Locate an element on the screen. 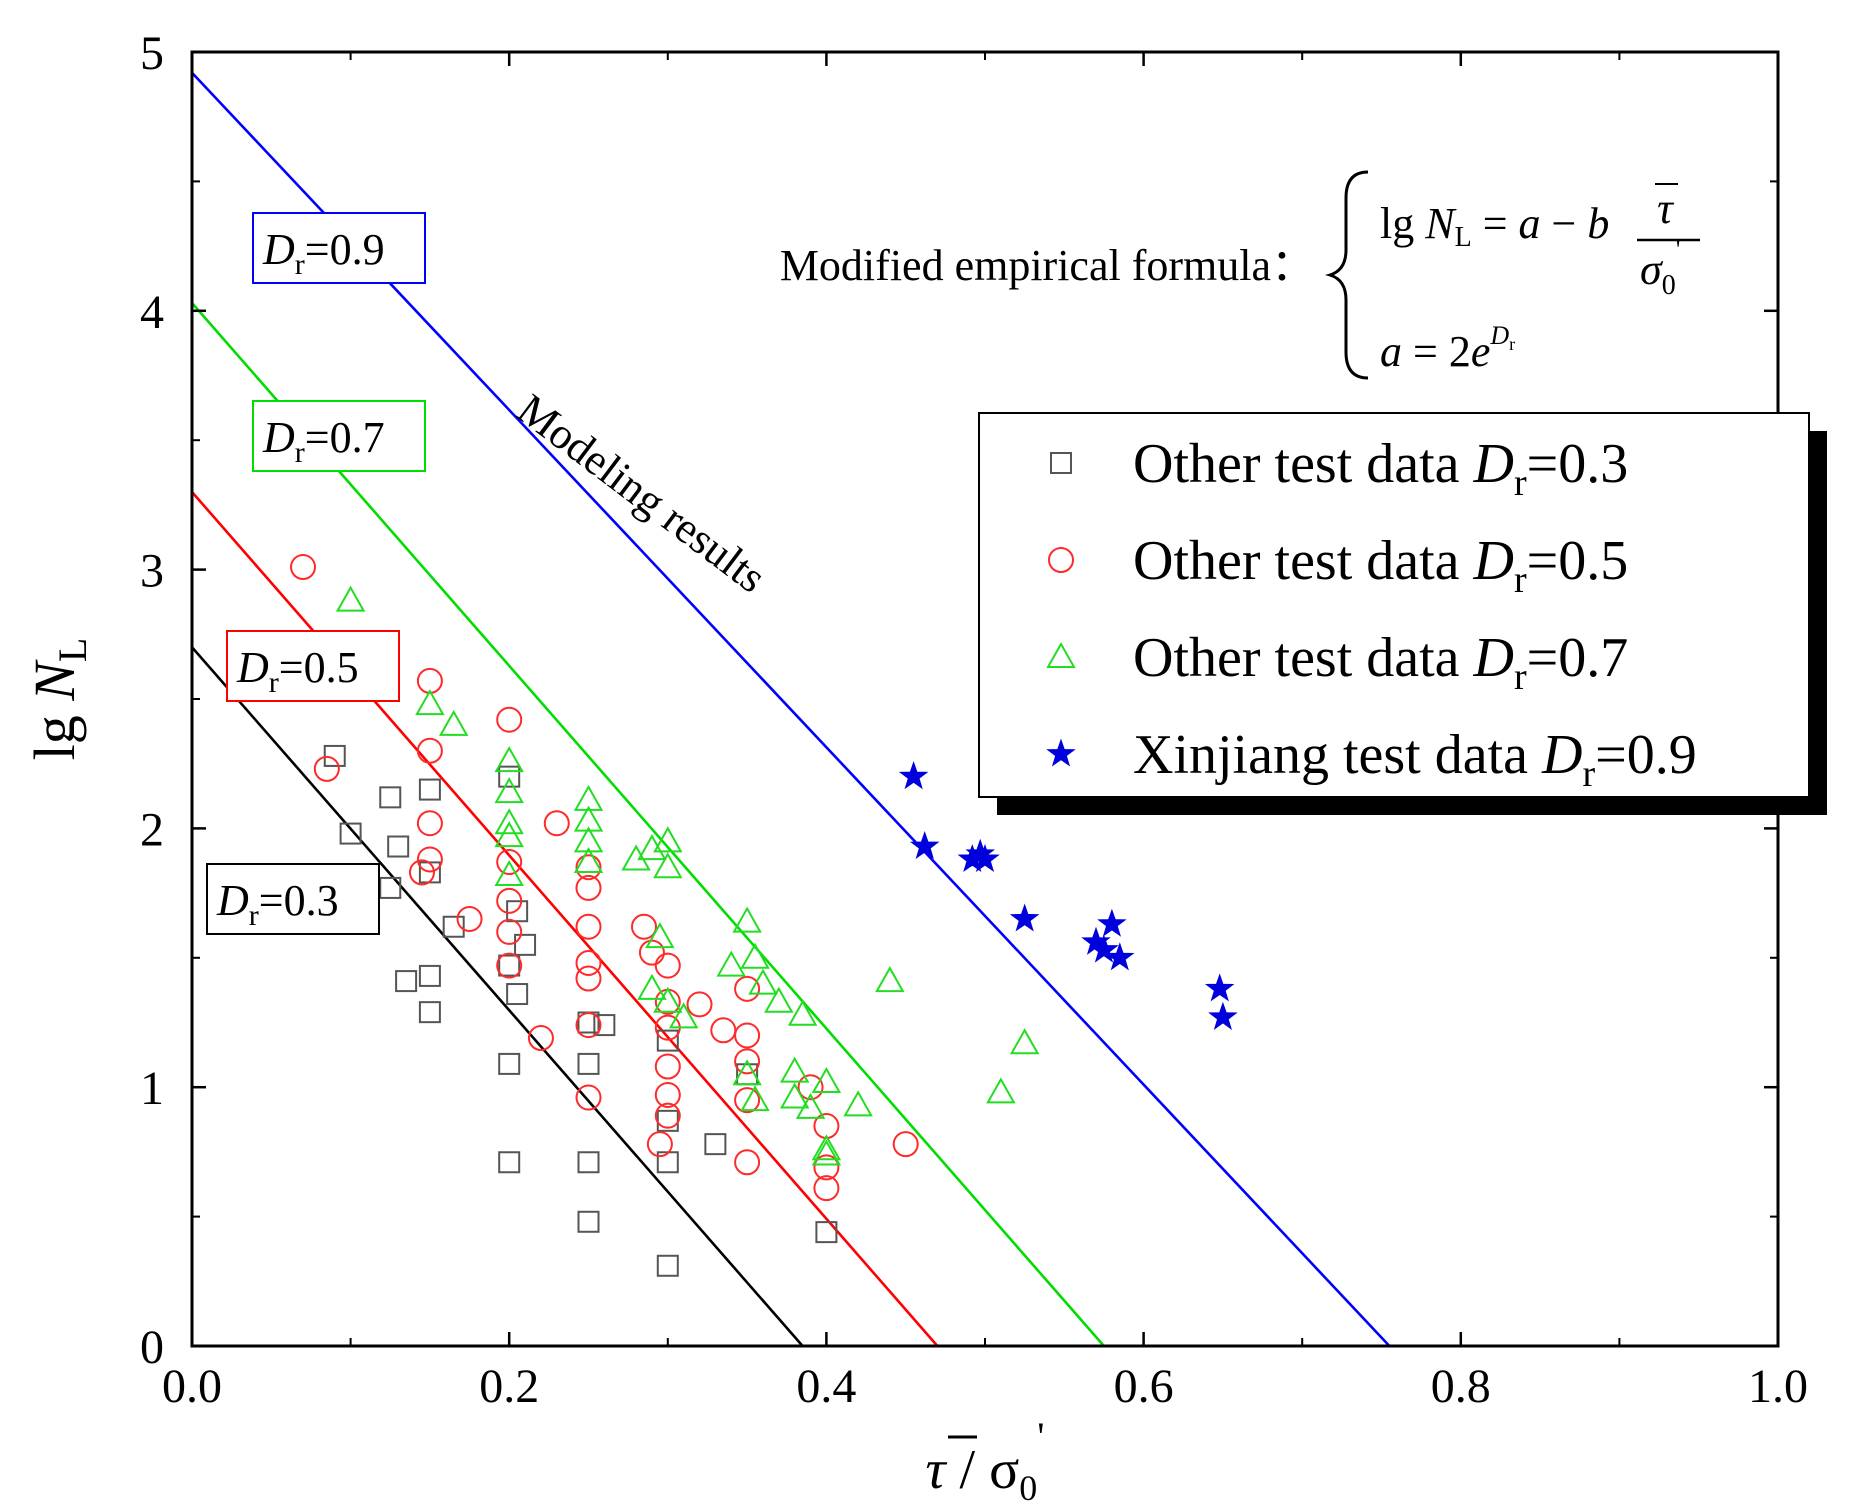 The width and height of the screenshot is (1855, 1510). formula-var: N is located at coordinates (1440, 223).